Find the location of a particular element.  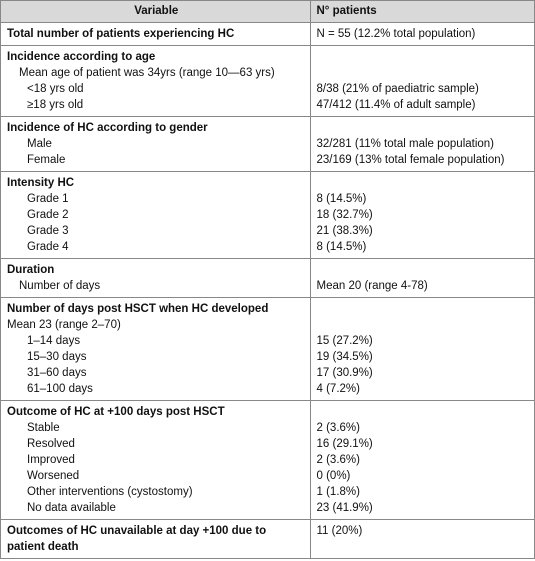

row-label: 15–30 days is located at coordinates (57, 357).